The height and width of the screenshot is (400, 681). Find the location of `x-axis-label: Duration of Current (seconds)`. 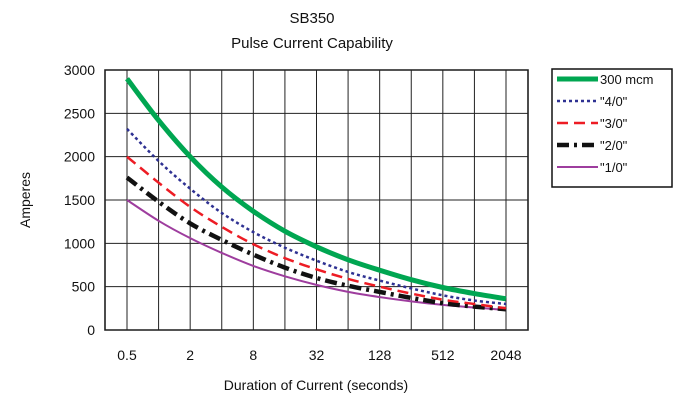

x-axis-label: Duration of Current (seconds) is located at coordinates (316, 385).